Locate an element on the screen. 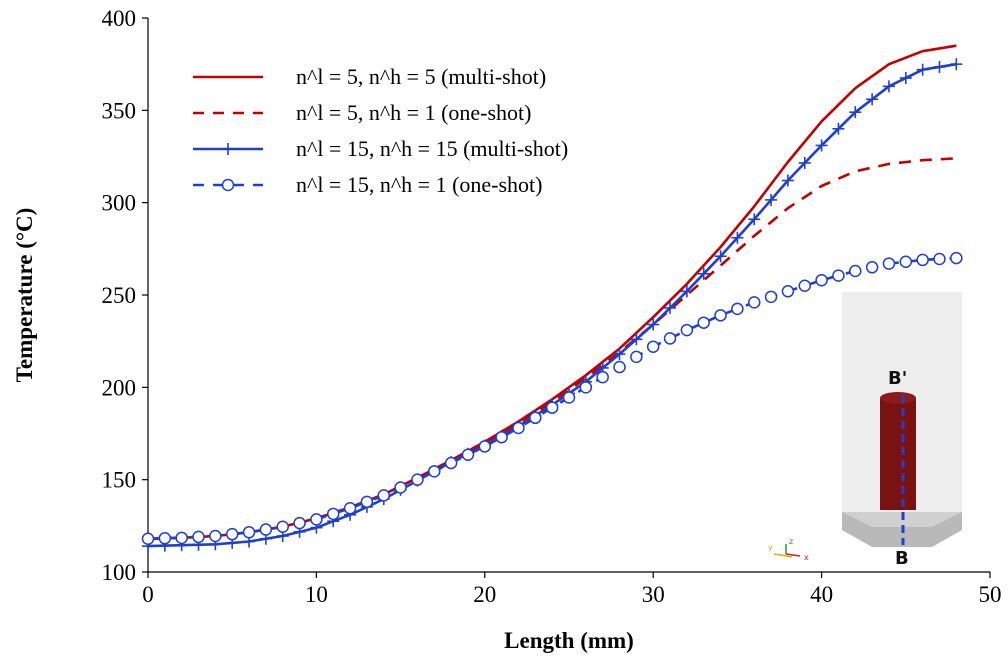 The height and width of the screenshot is (661, 1008). legend-entry: n^l = 5, n^h = 1 (one-shot) is located at coordinates (362, 112).